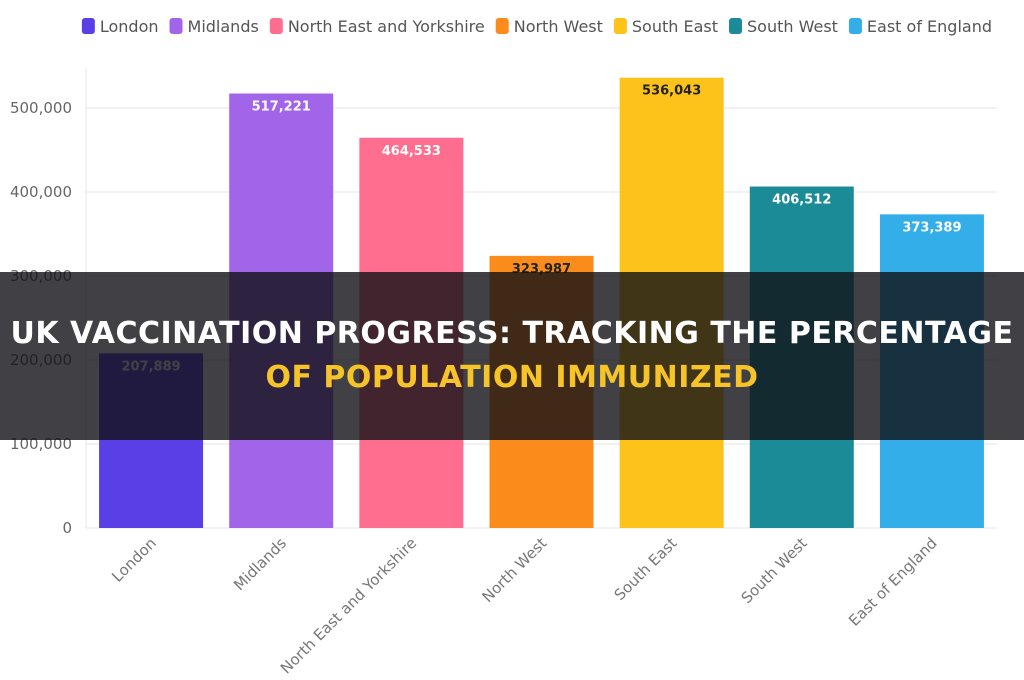 Image resolution: width=1024 pixels, height=680 pixels. I want to click on legend-item: South West, so click(783, 26).